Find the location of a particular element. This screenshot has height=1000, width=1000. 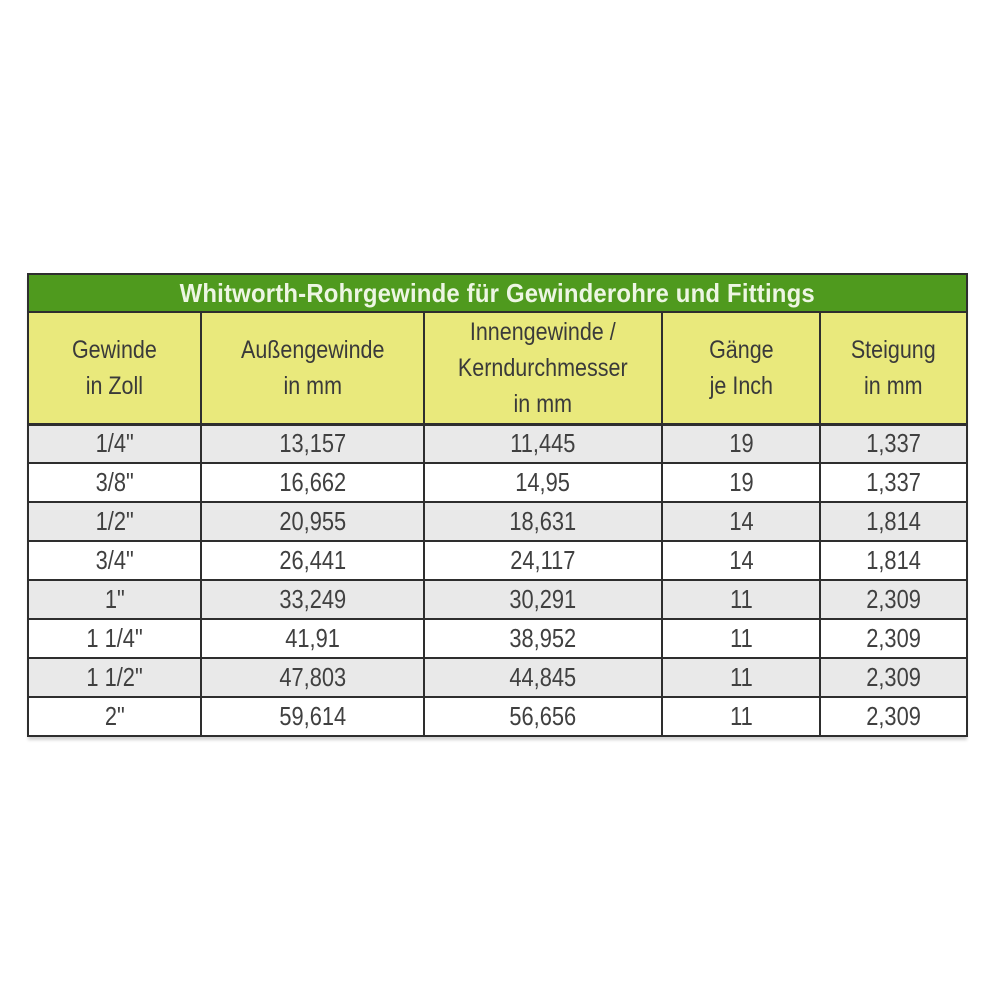

table-row: 3/4" 26,441 24,117 14 1,814 is located at coordinates (497, 560).